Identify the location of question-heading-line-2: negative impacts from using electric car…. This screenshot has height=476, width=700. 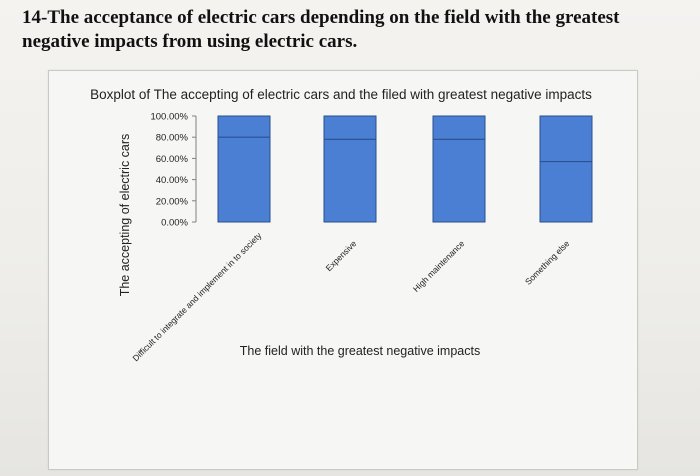
(190, 41).